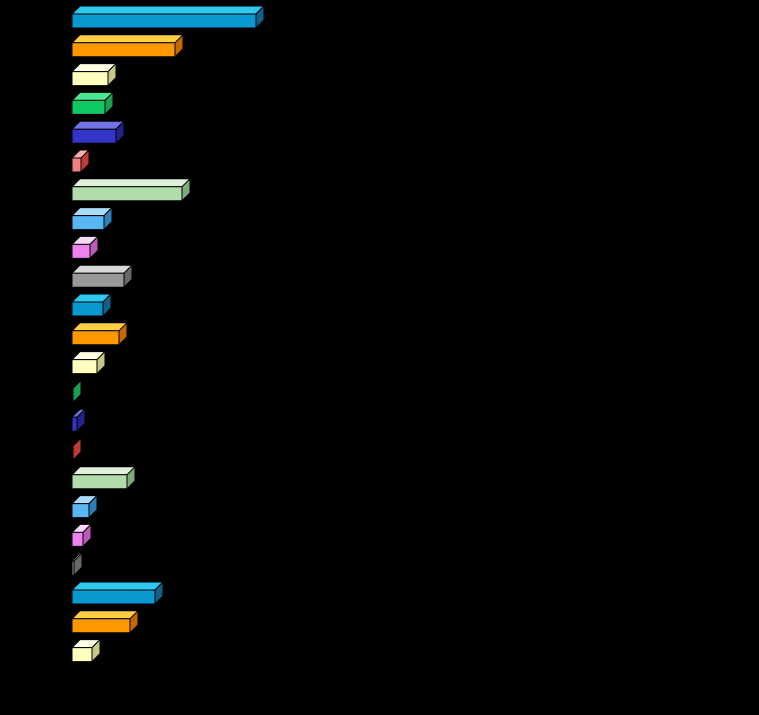  I want to click on bar-3-light-yellow, so click(94, 74).